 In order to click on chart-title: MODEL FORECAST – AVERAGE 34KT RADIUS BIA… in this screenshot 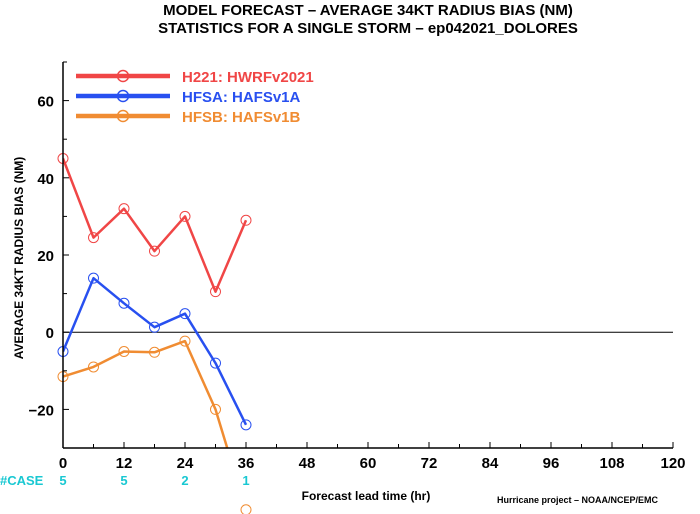, I will do `click(368, 10)`.